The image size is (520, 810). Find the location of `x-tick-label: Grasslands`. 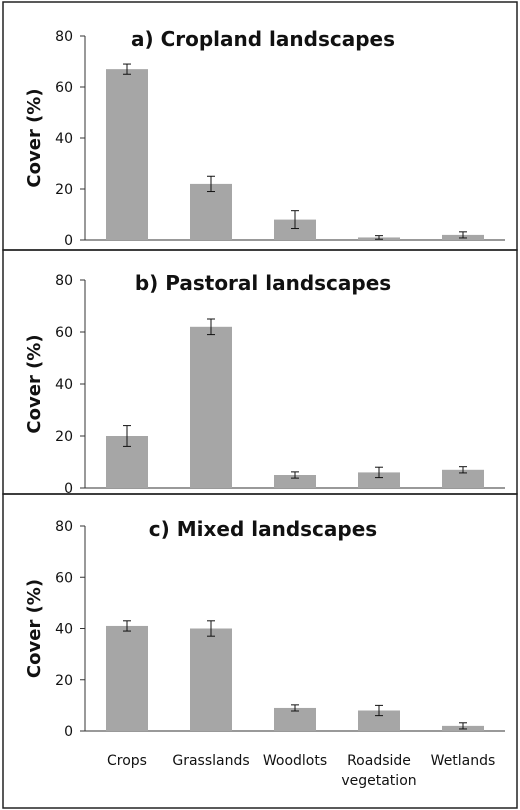

x-tick-label: Grasslands is located at coordinates (210, 761).